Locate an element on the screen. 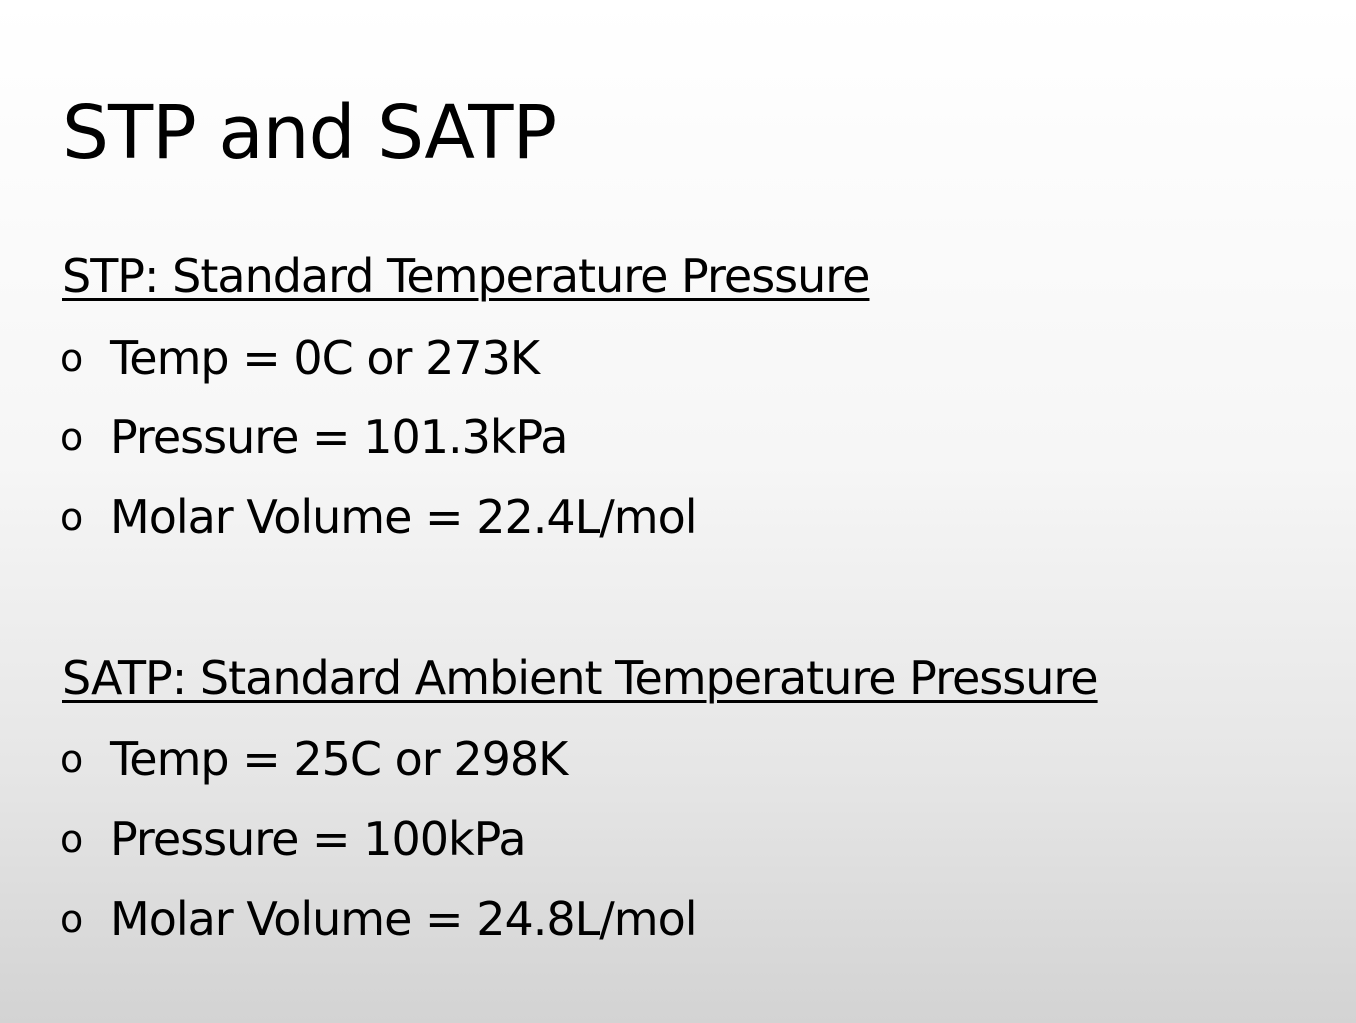 This screenshot has height=1023, width=1356. satp-item-pressure: o Pressure = 100kPa is located at coordinates (293, 839).